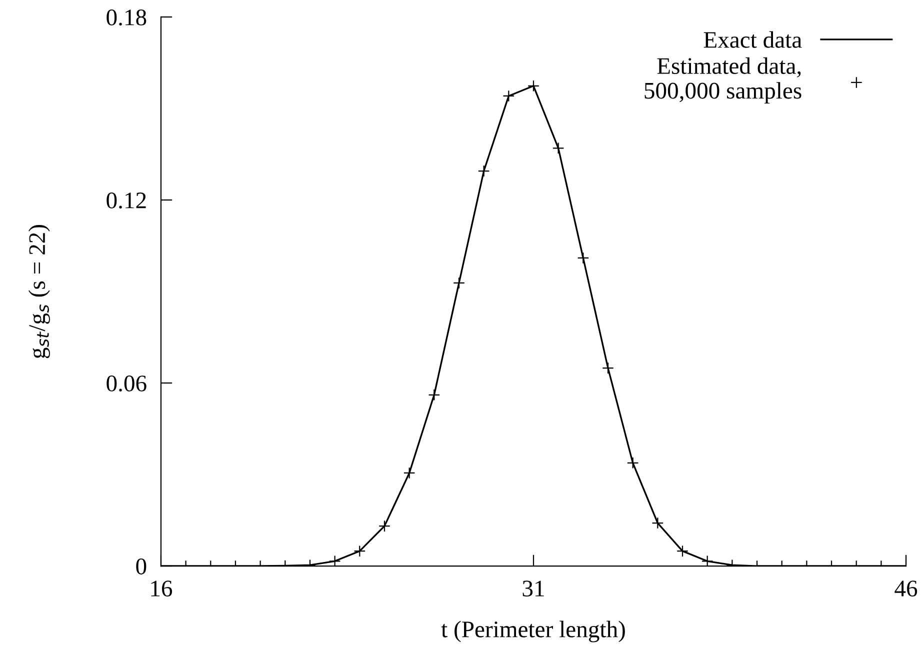 The image size is (923, 653). I want to click on legend-label: Estimated data, 500,000 samples, so click(723, 80).